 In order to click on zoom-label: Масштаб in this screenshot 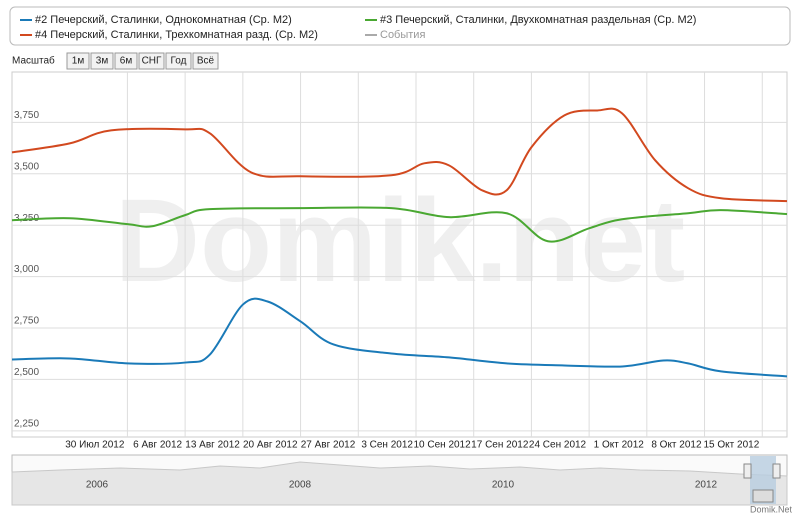, I will do `click(33, 61)`.